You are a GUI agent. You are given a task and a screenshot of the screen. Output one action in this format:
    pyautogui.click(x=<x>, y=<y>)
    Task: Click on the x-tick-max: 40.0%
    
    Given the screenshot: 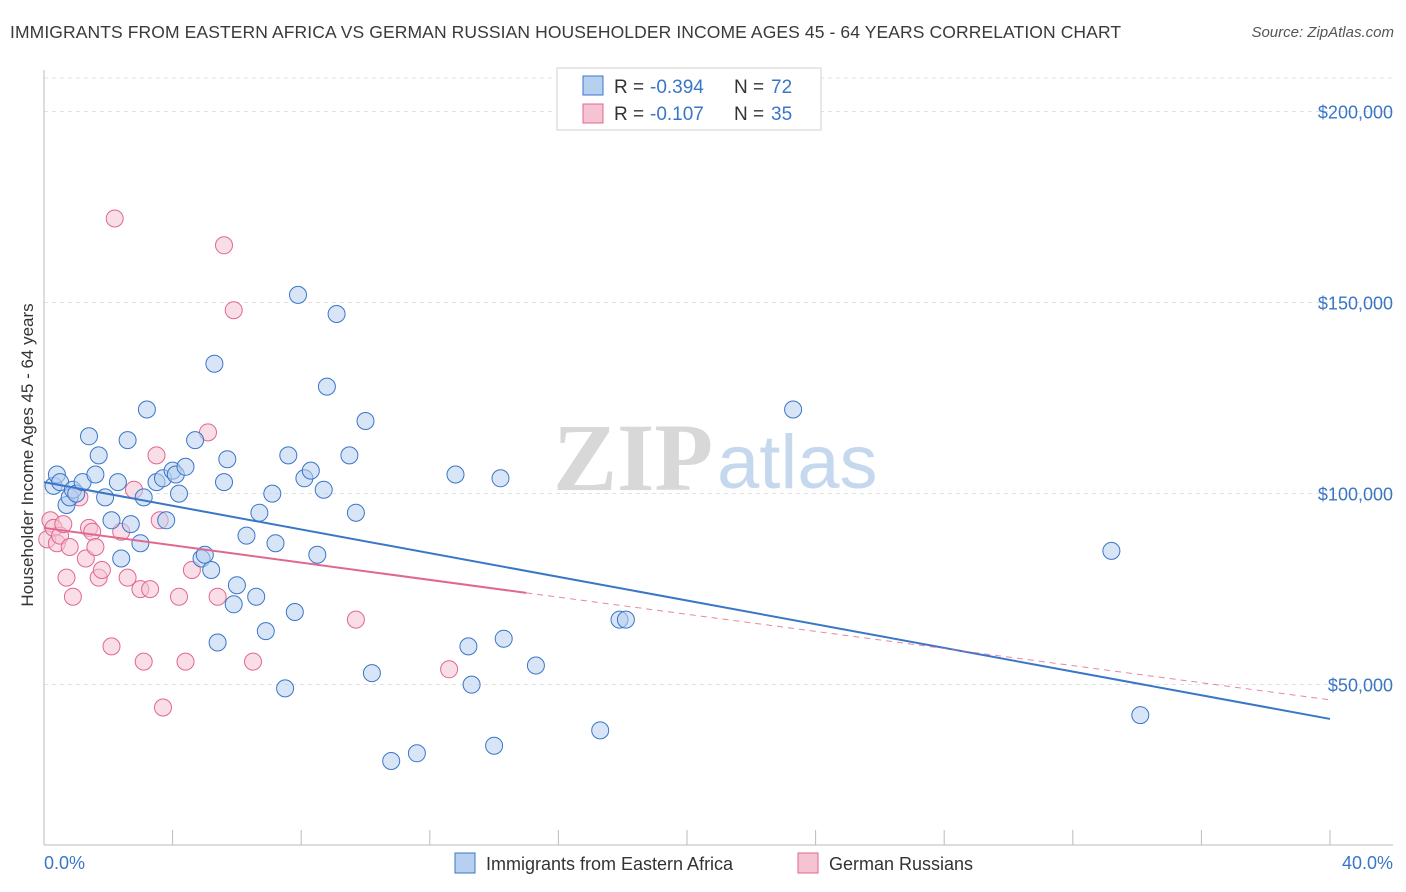 What is the action you would take?
    pyautogui.click(x=1367, y=863)
    